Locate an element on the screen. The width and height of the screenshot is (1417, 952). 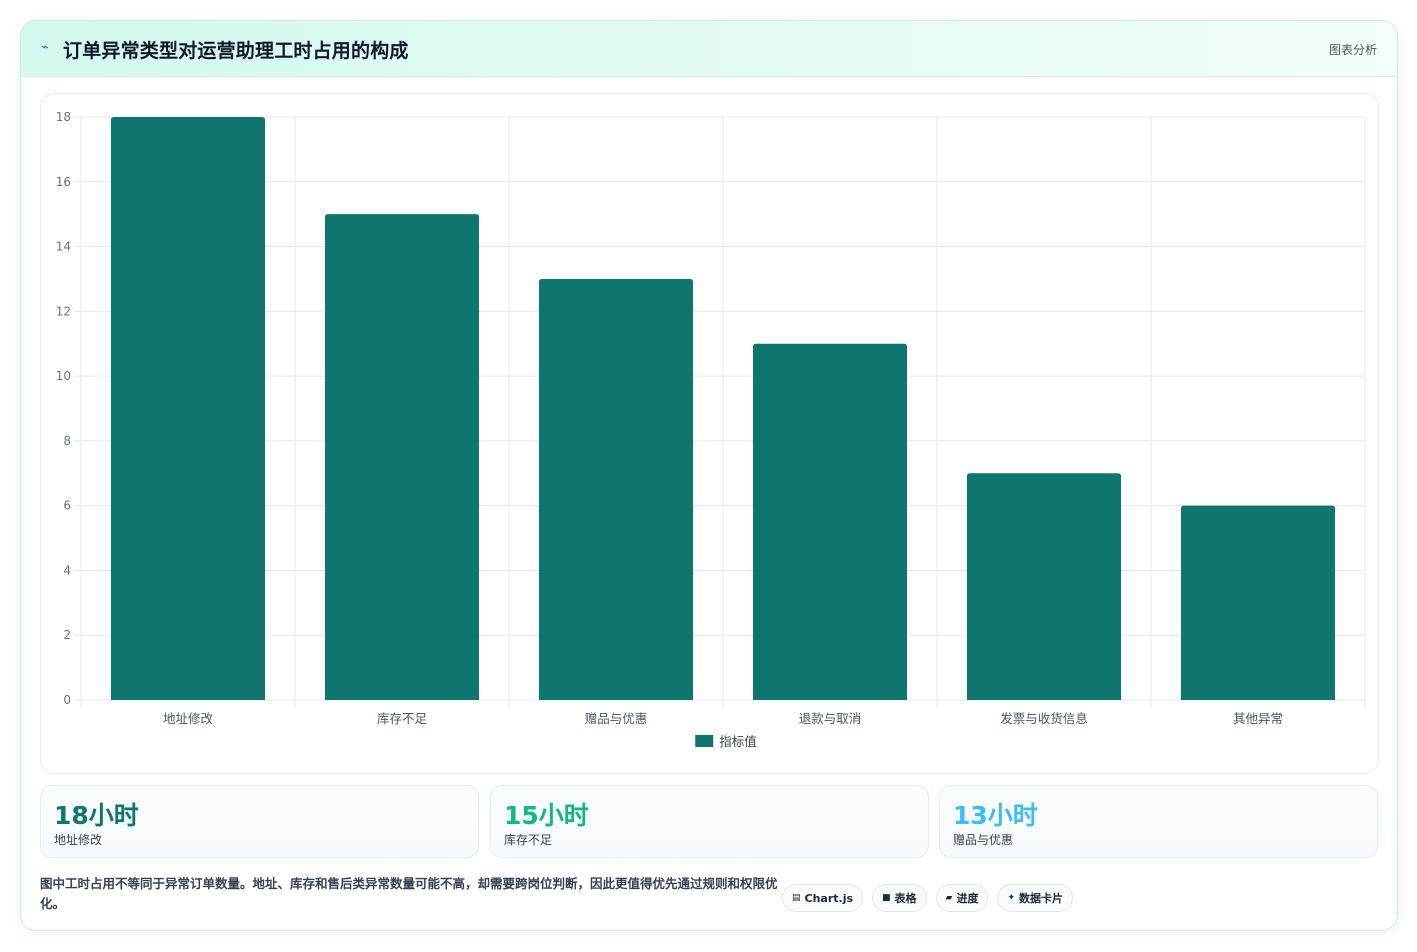
sparkle-icon: ✦ is located at coordinates (1011, 898).